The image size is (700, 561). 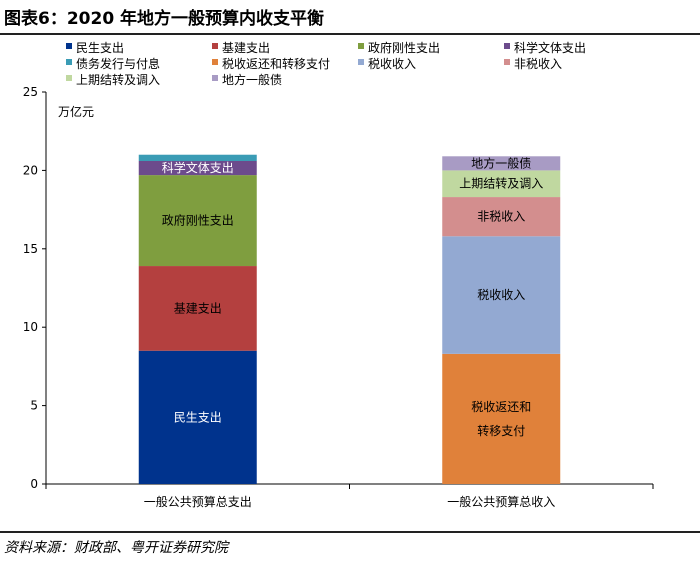 I want to click on y-tick-label: 10, so click(x=30, y=327).